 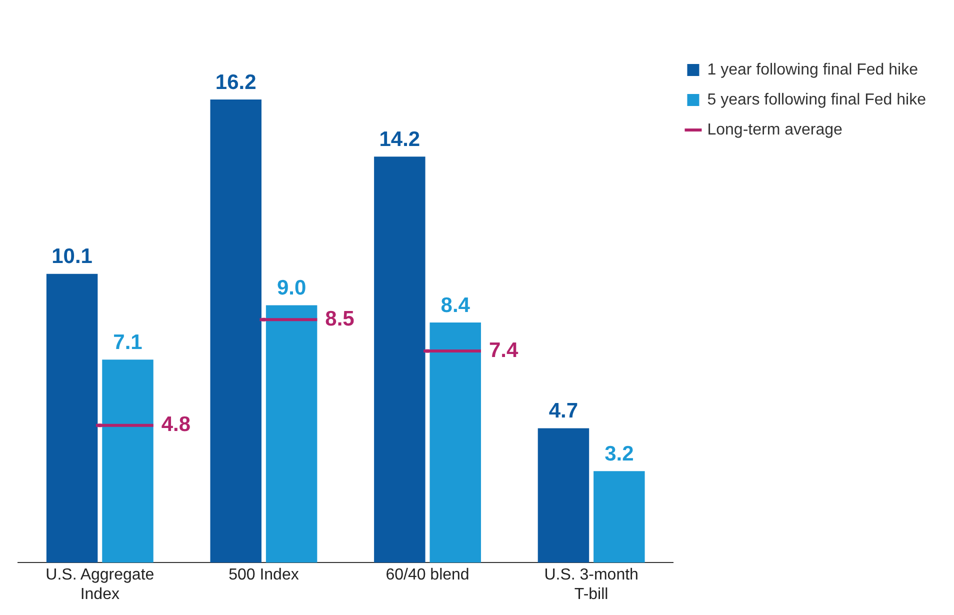 I want to click on x-tick-label: 60/40 blend, so click(x=428, y=575).